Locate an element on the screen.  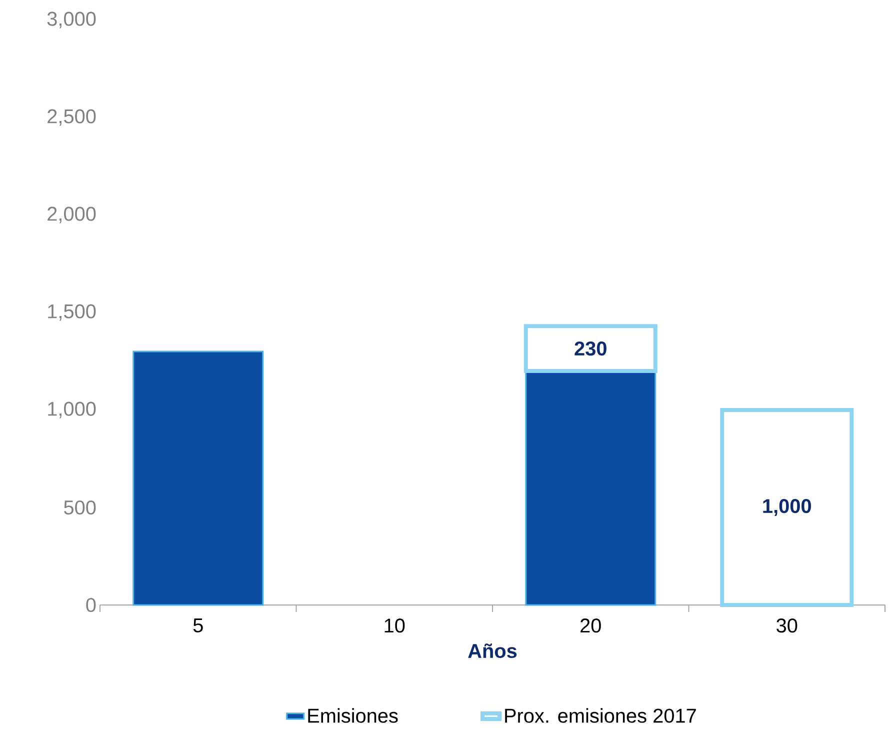
y-tick-label: 0 is located at coordinates (91, 605).